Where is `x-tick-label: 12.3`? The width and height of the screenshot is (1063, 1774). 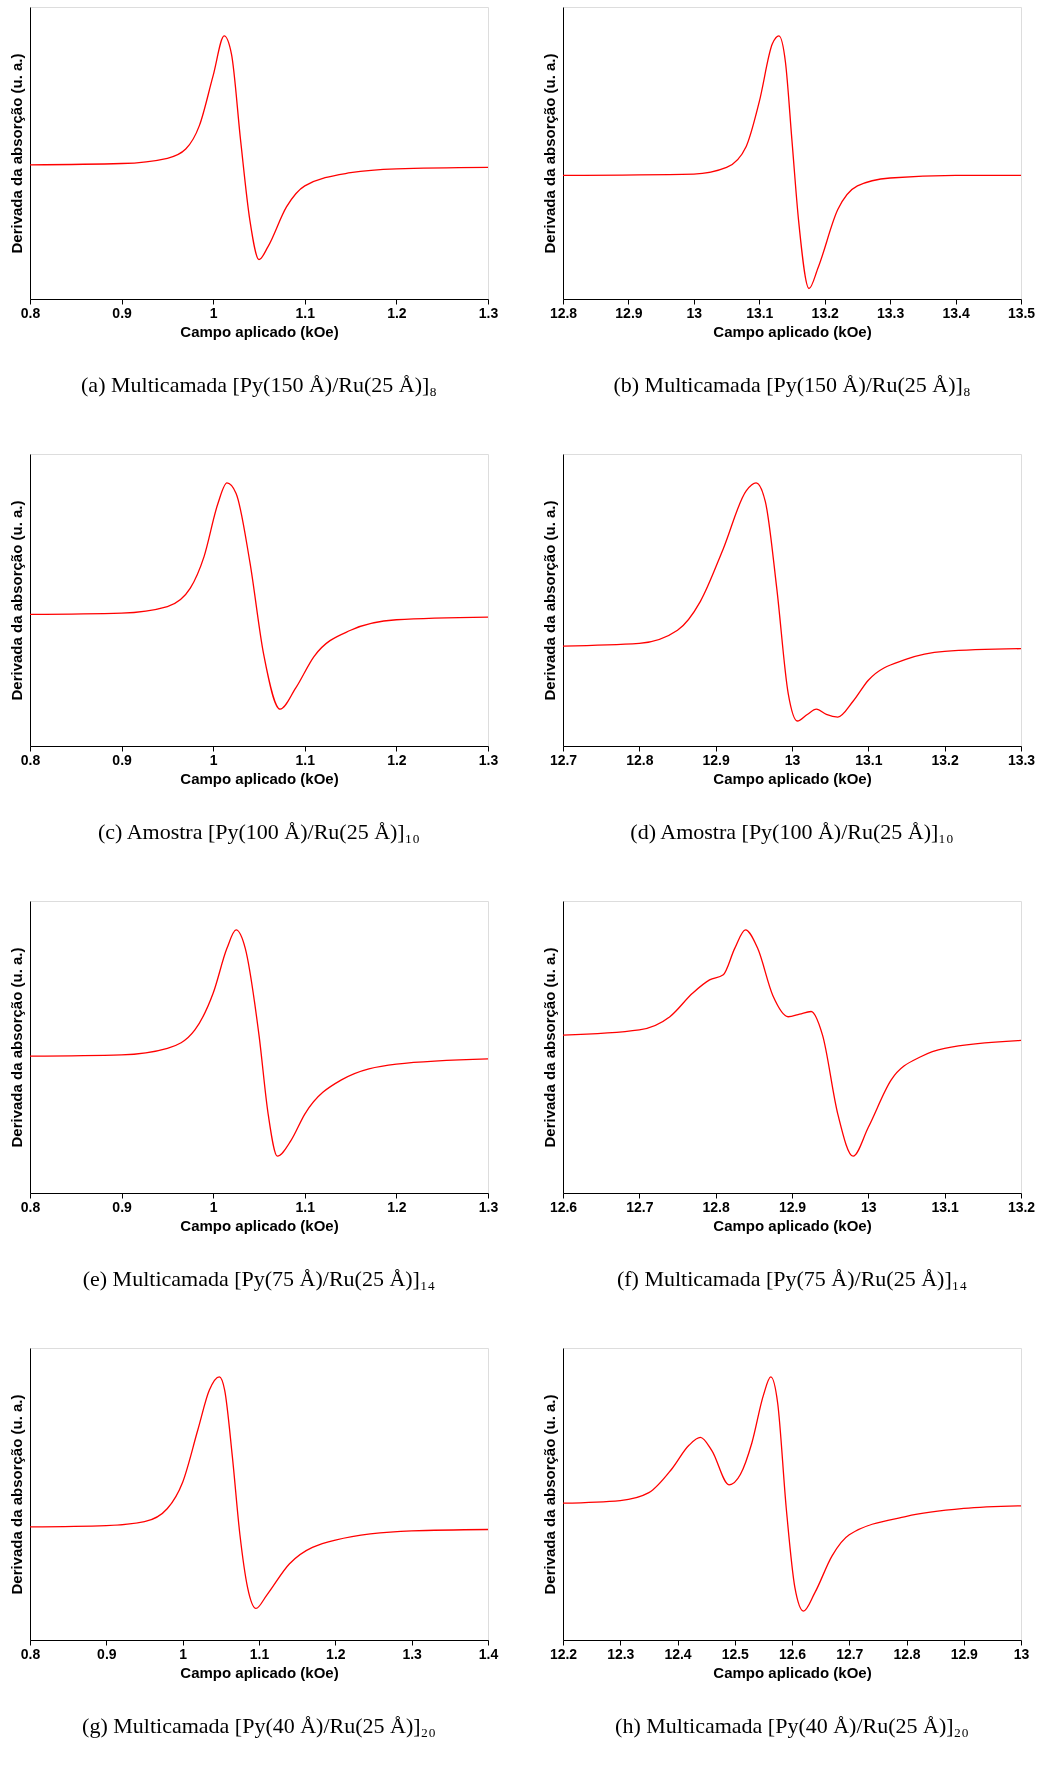 x-tick-label: 12.3 is located at coordinates (621, 1653).